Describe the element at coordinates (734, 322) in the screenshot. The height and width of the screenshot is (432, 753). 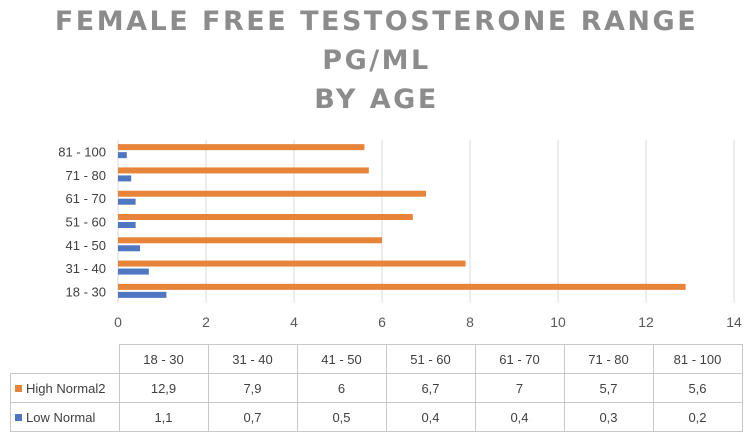
I see `x-tick-label: 14` at that location.